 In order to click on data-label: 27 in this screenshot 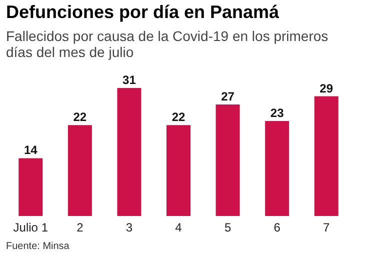, I will do `click(228, 97)`.